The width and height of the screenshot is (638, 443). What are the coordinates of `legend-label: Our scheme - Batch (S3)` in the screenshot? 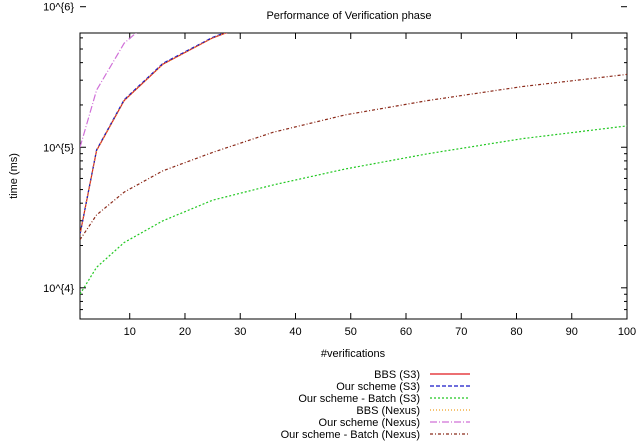 It's located at (359, 399).